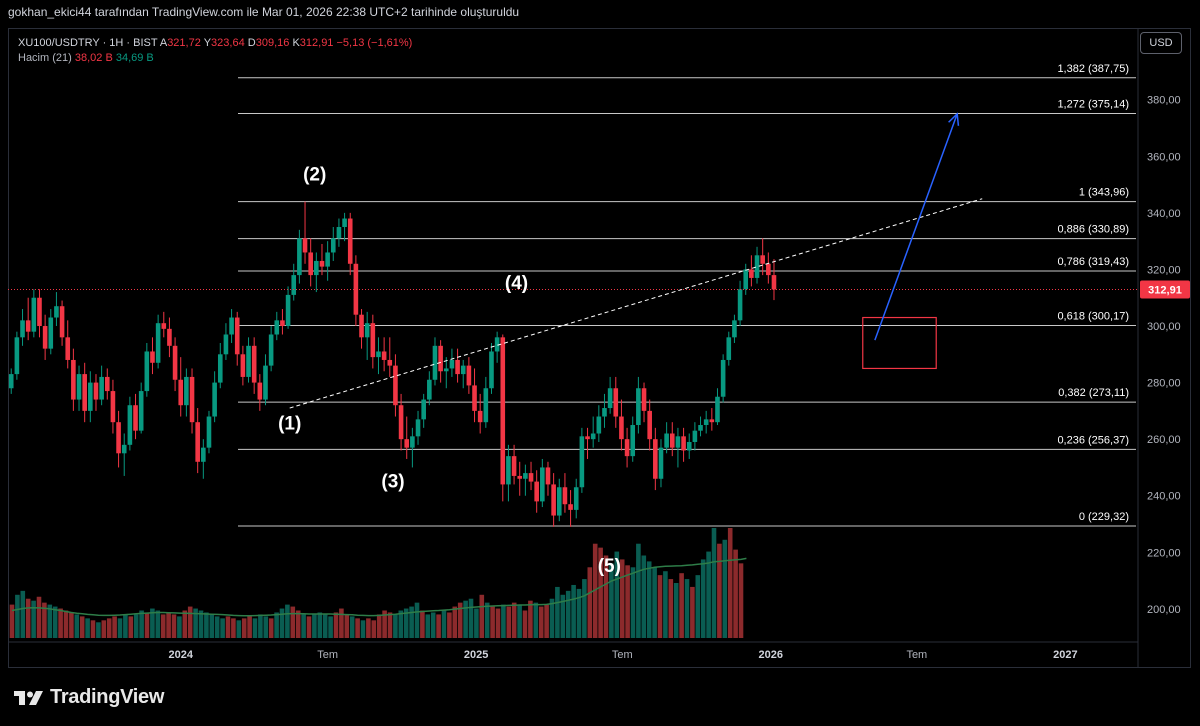 This screenshot has width=1200, height=726. What do you see at coordinates (1165, 289) in the screenshot?
I see `last-price-tag` at bounding box center [1165, 289].